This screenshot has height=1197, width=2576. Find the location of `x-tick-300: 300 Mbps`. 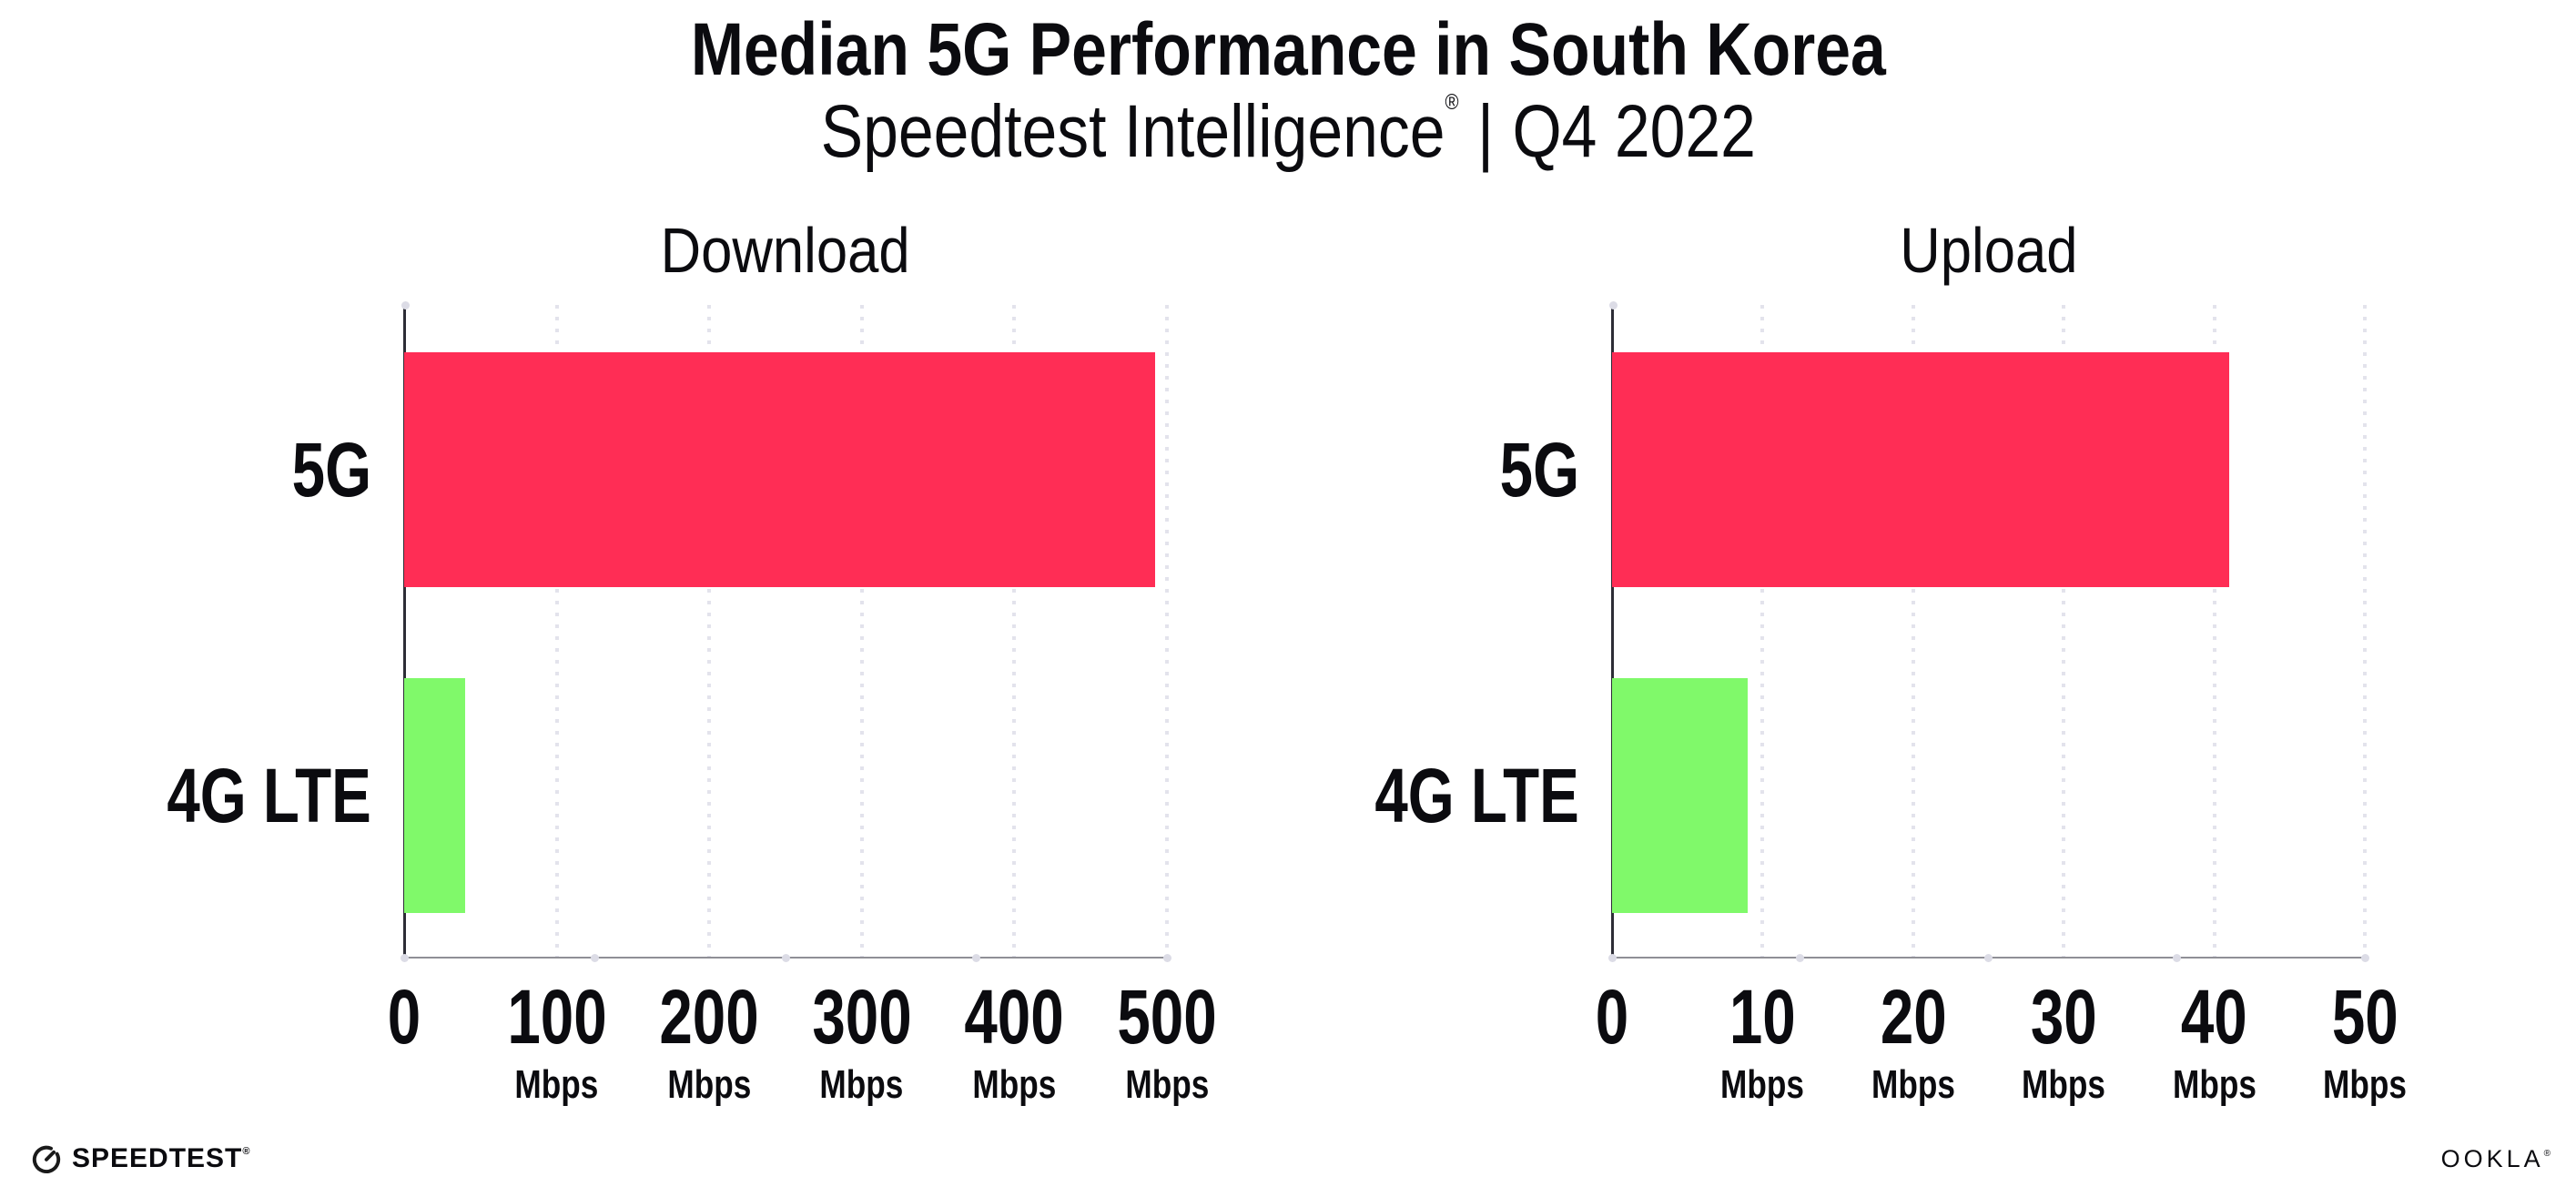

x-tick-300: 300 Mbps is located at coordinates (862, 1043).